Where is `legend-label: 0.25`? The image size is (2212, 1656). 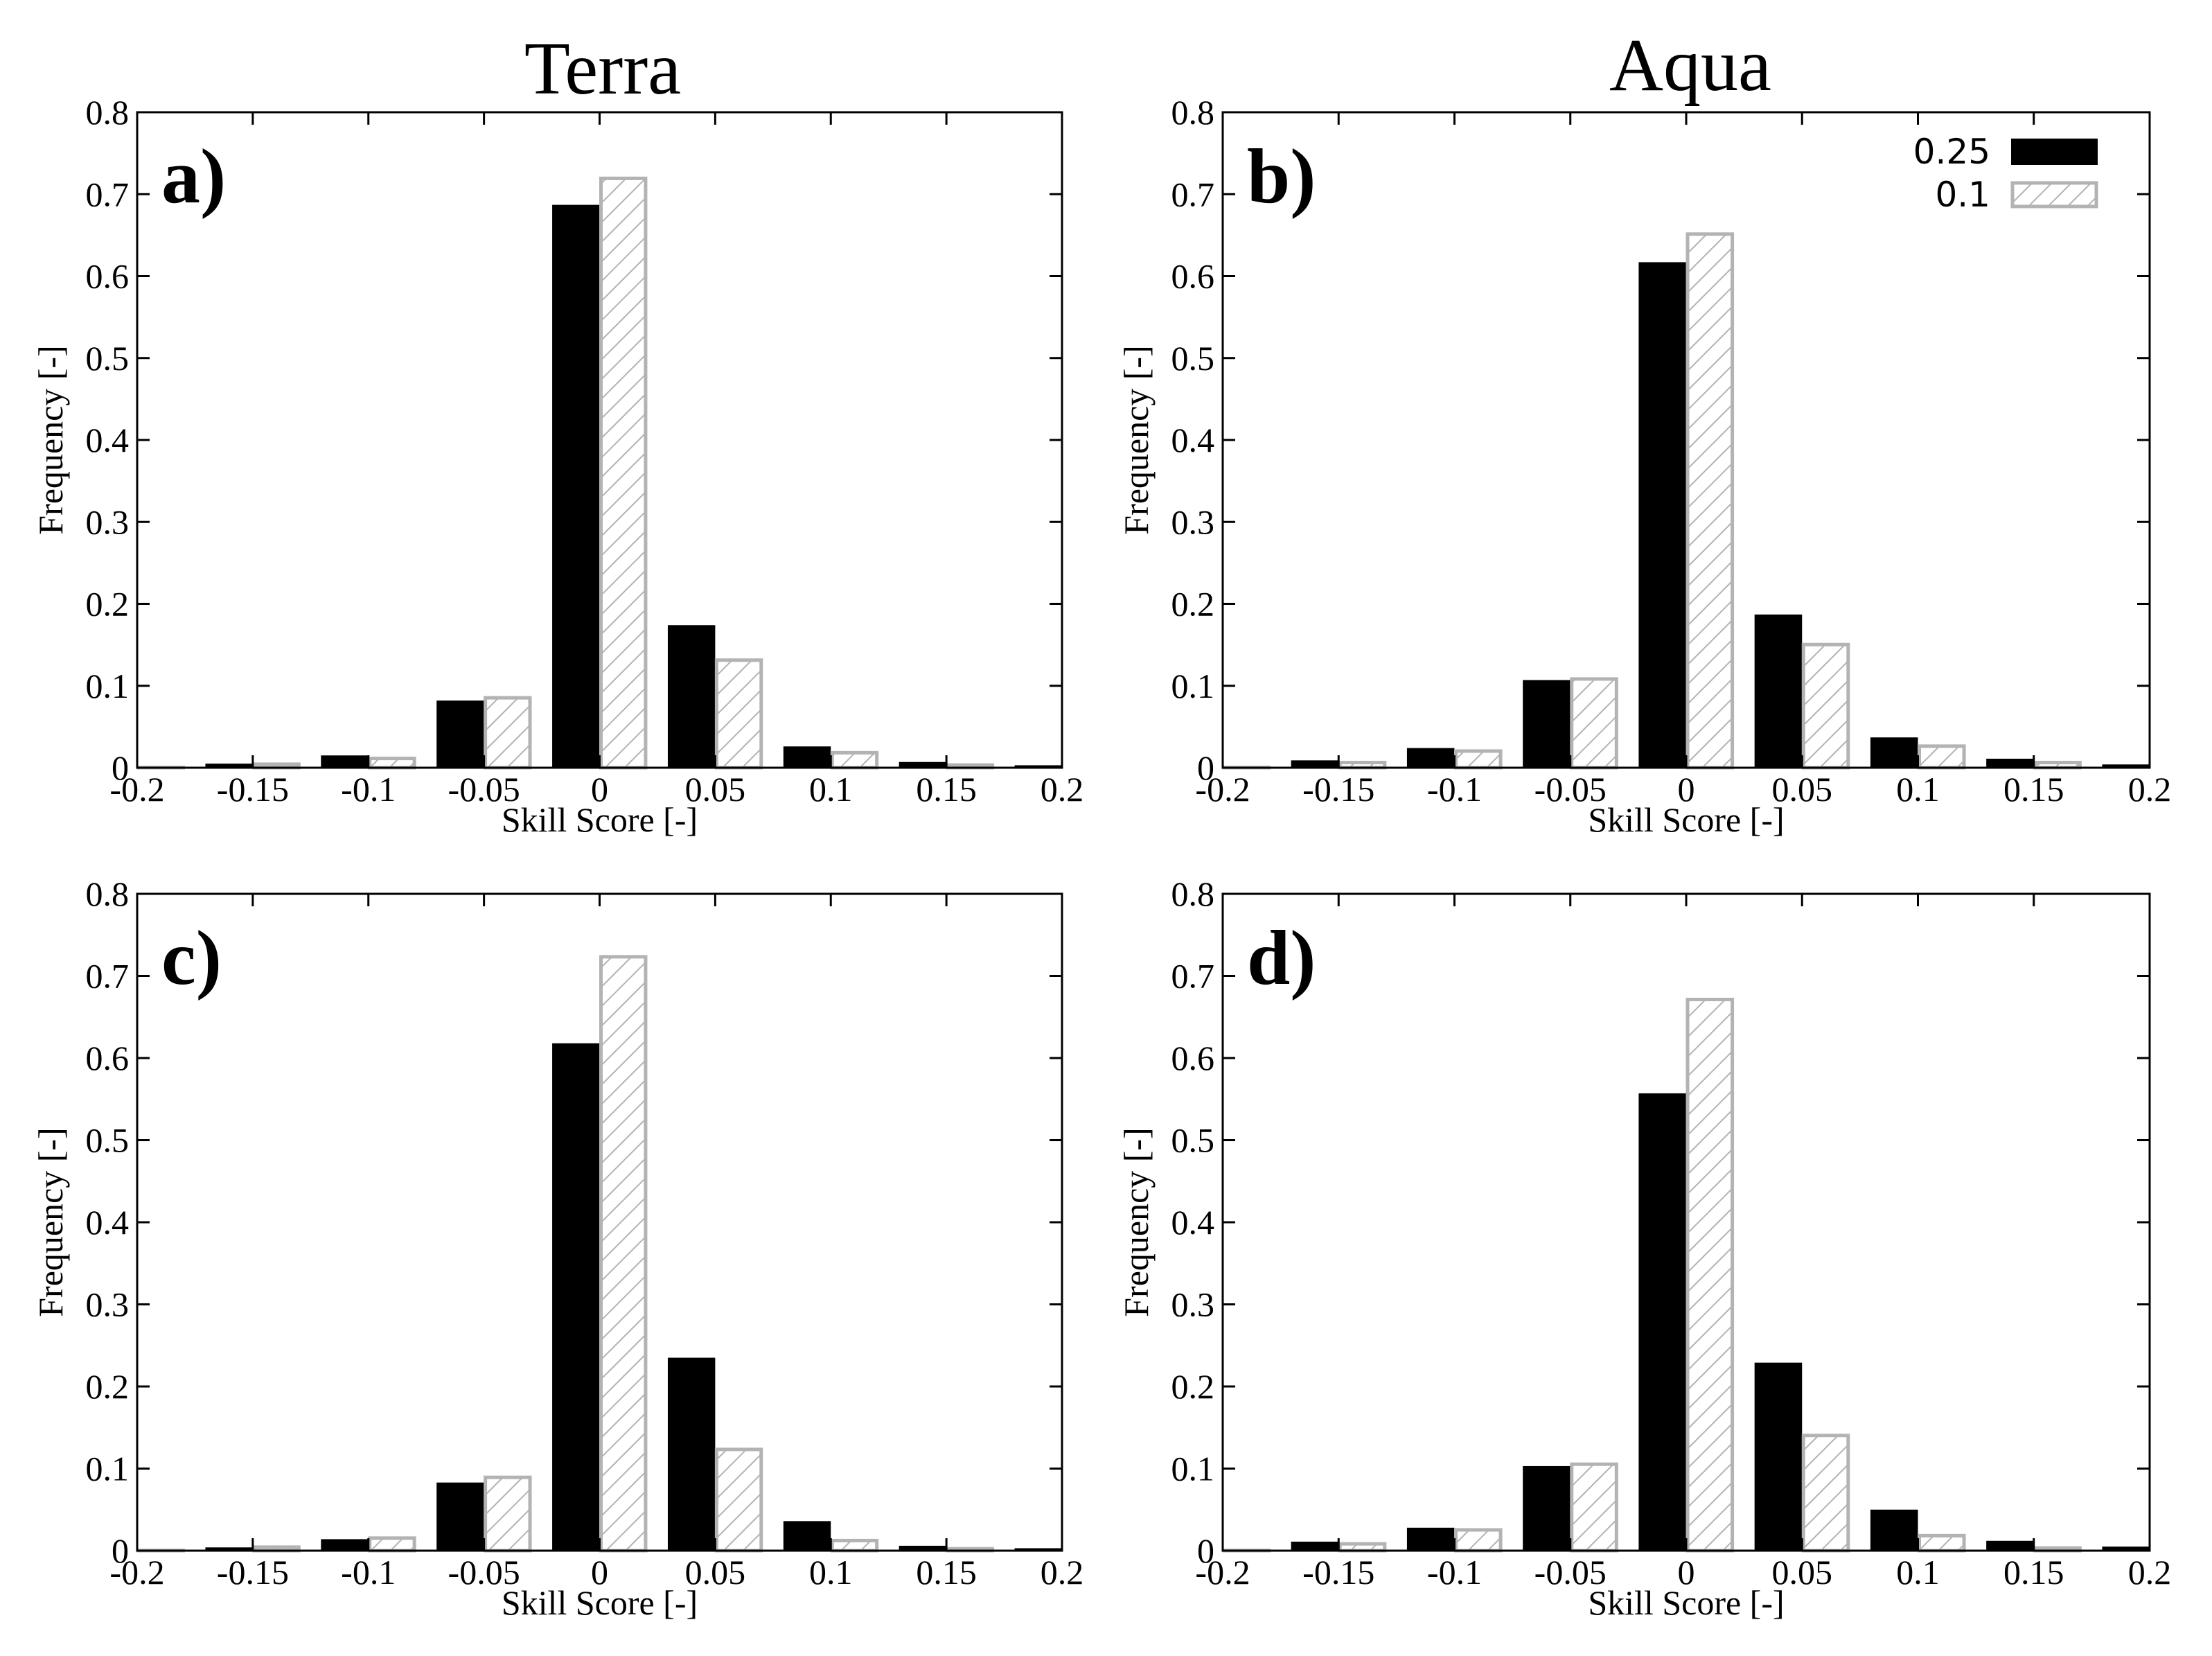 legend-label: 0.25 is located at coordinates (1951, 152).